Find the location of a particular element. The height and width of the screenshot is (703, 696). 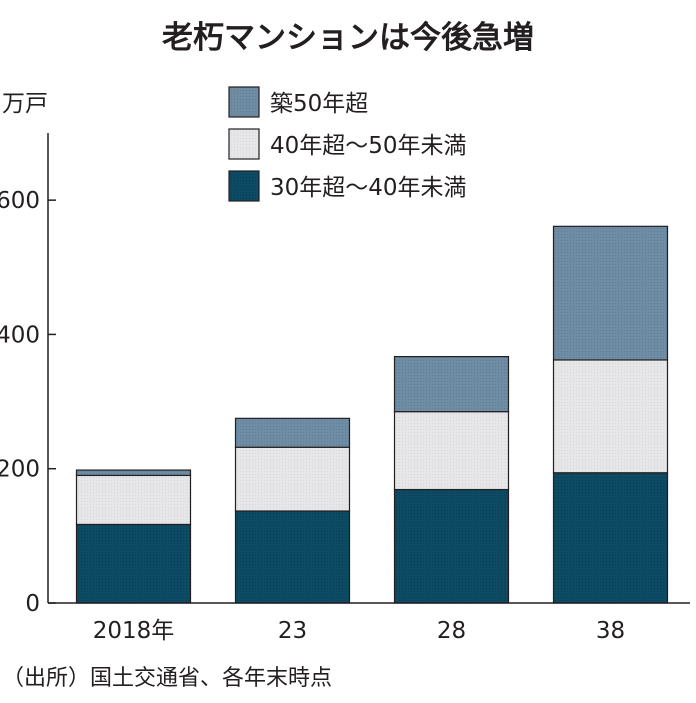

legend-label: 30年超〜40年未満 is located at coordinates (368, 188).